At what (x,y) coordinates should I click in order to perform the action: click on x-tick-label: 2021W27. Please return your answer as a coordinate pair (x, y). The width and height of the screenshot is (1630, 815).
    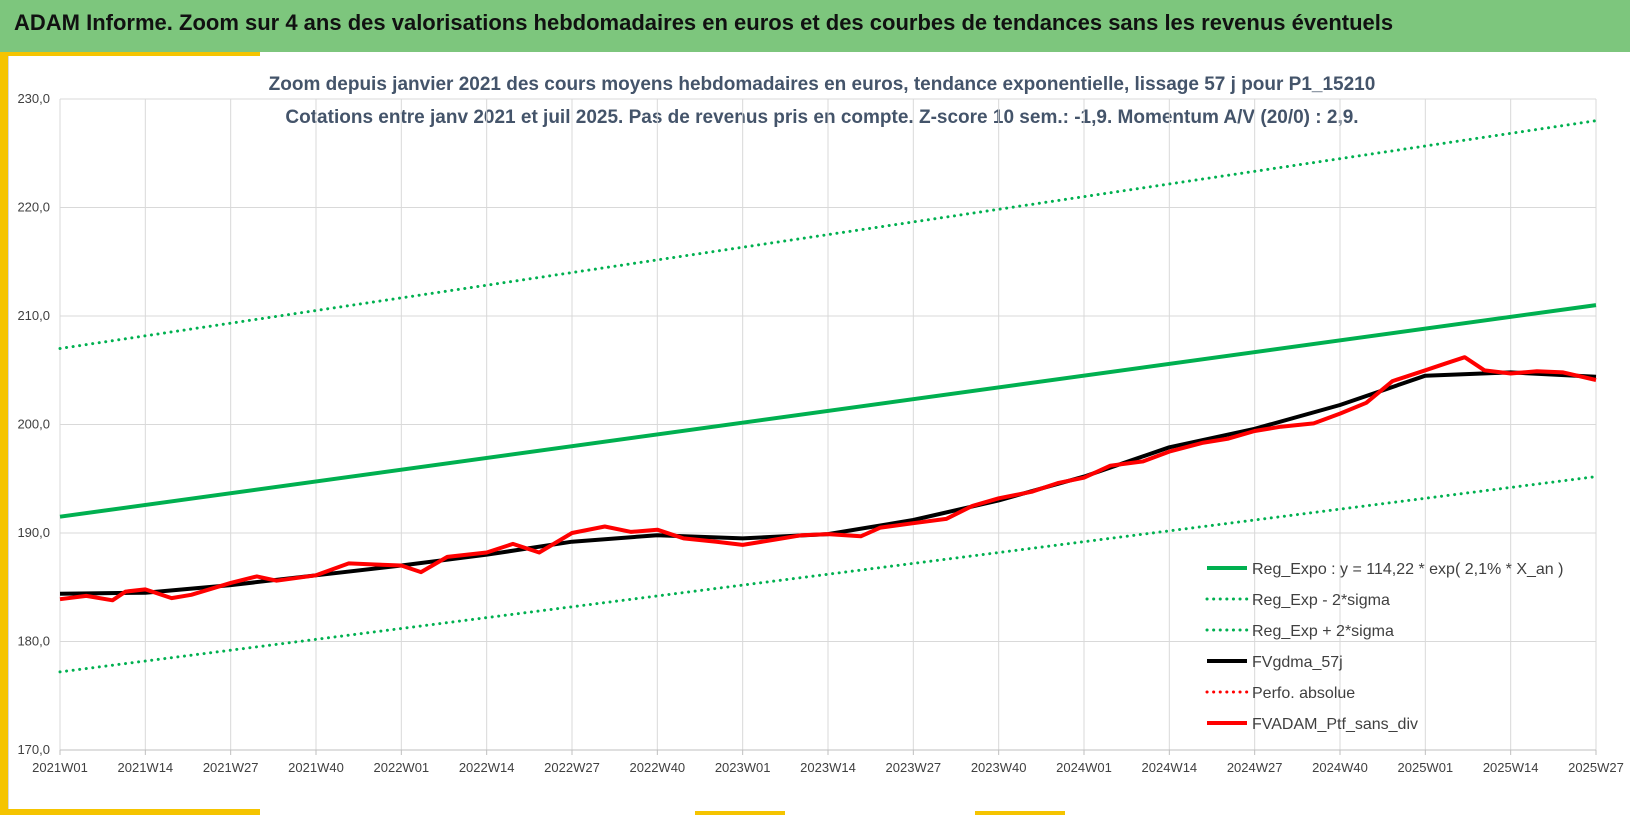
    Looking at the image, I should click on (231, 767).